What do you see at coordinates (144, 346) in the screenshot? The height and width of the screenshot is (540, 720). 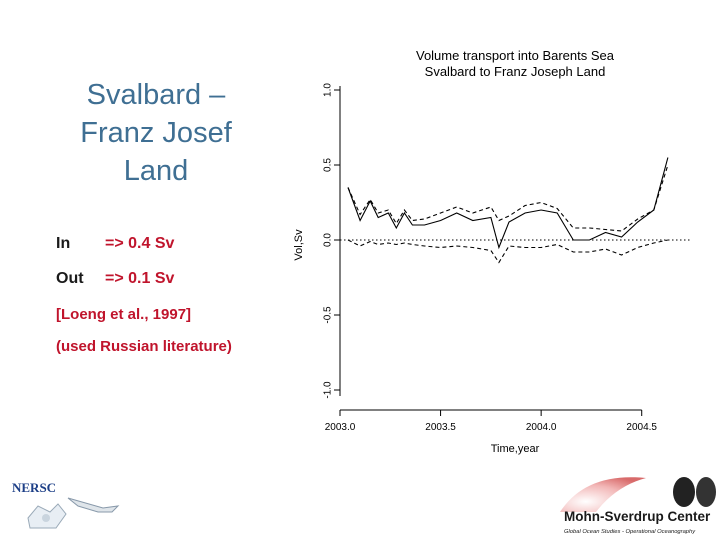 I see `note: (used Russian literature)` at bounding box center [144, 346].